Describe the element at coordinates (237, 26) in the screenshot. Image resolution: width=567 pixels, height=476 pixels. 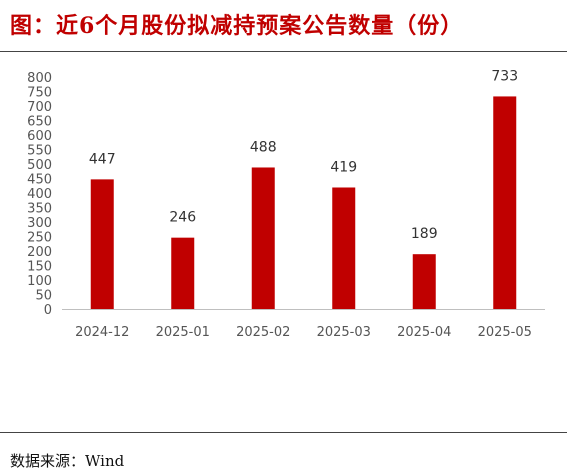
I see `chart-title: 图：近6个月股份拟减持预案公告数量（份）` at that location.